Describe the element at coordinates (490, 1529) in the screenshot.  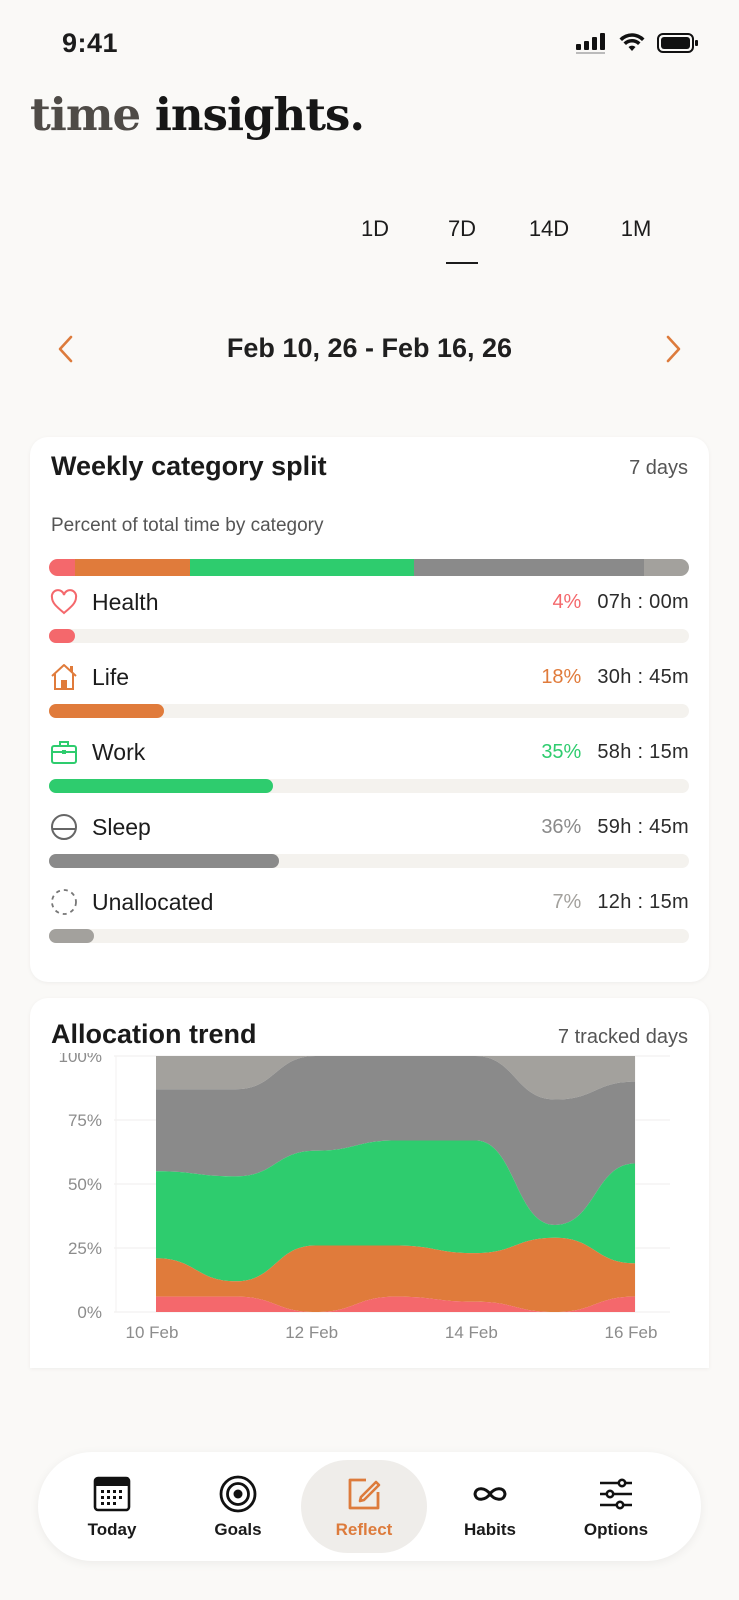
I see `tab-label: Habits` at that location.